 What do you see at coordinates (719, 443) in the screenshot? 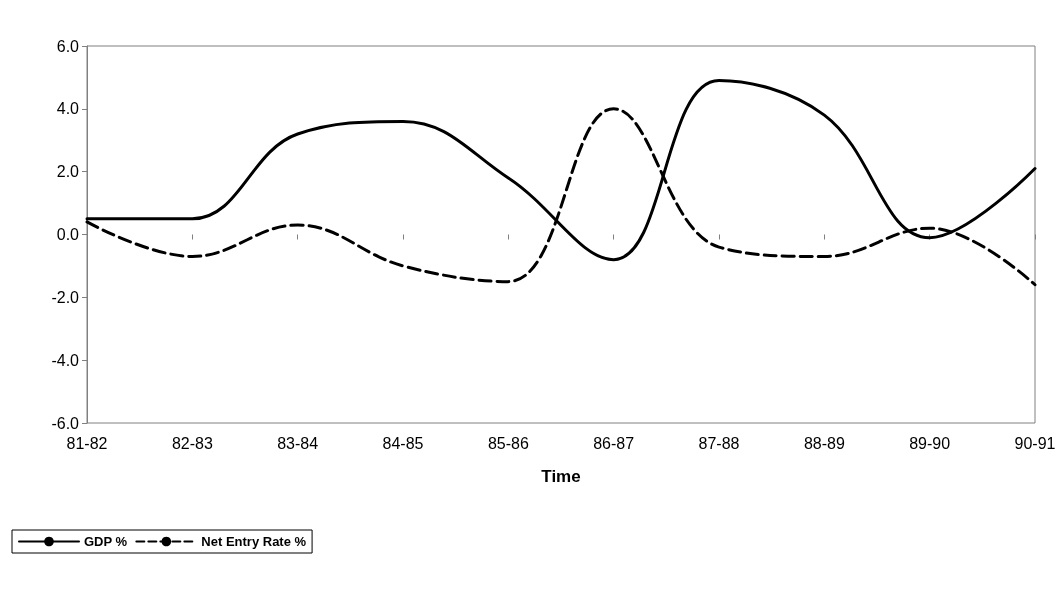
I see `x-tick-label: 87-88` at bounding box center [719, 443].